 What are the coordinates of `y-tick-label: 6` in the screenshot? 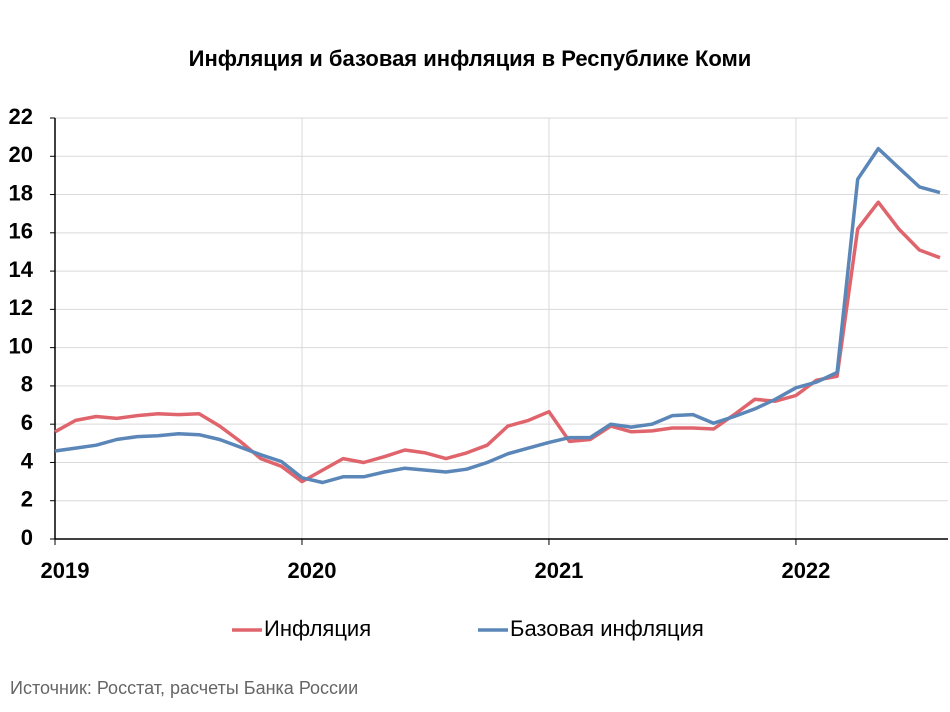 It's located at (27, 422).